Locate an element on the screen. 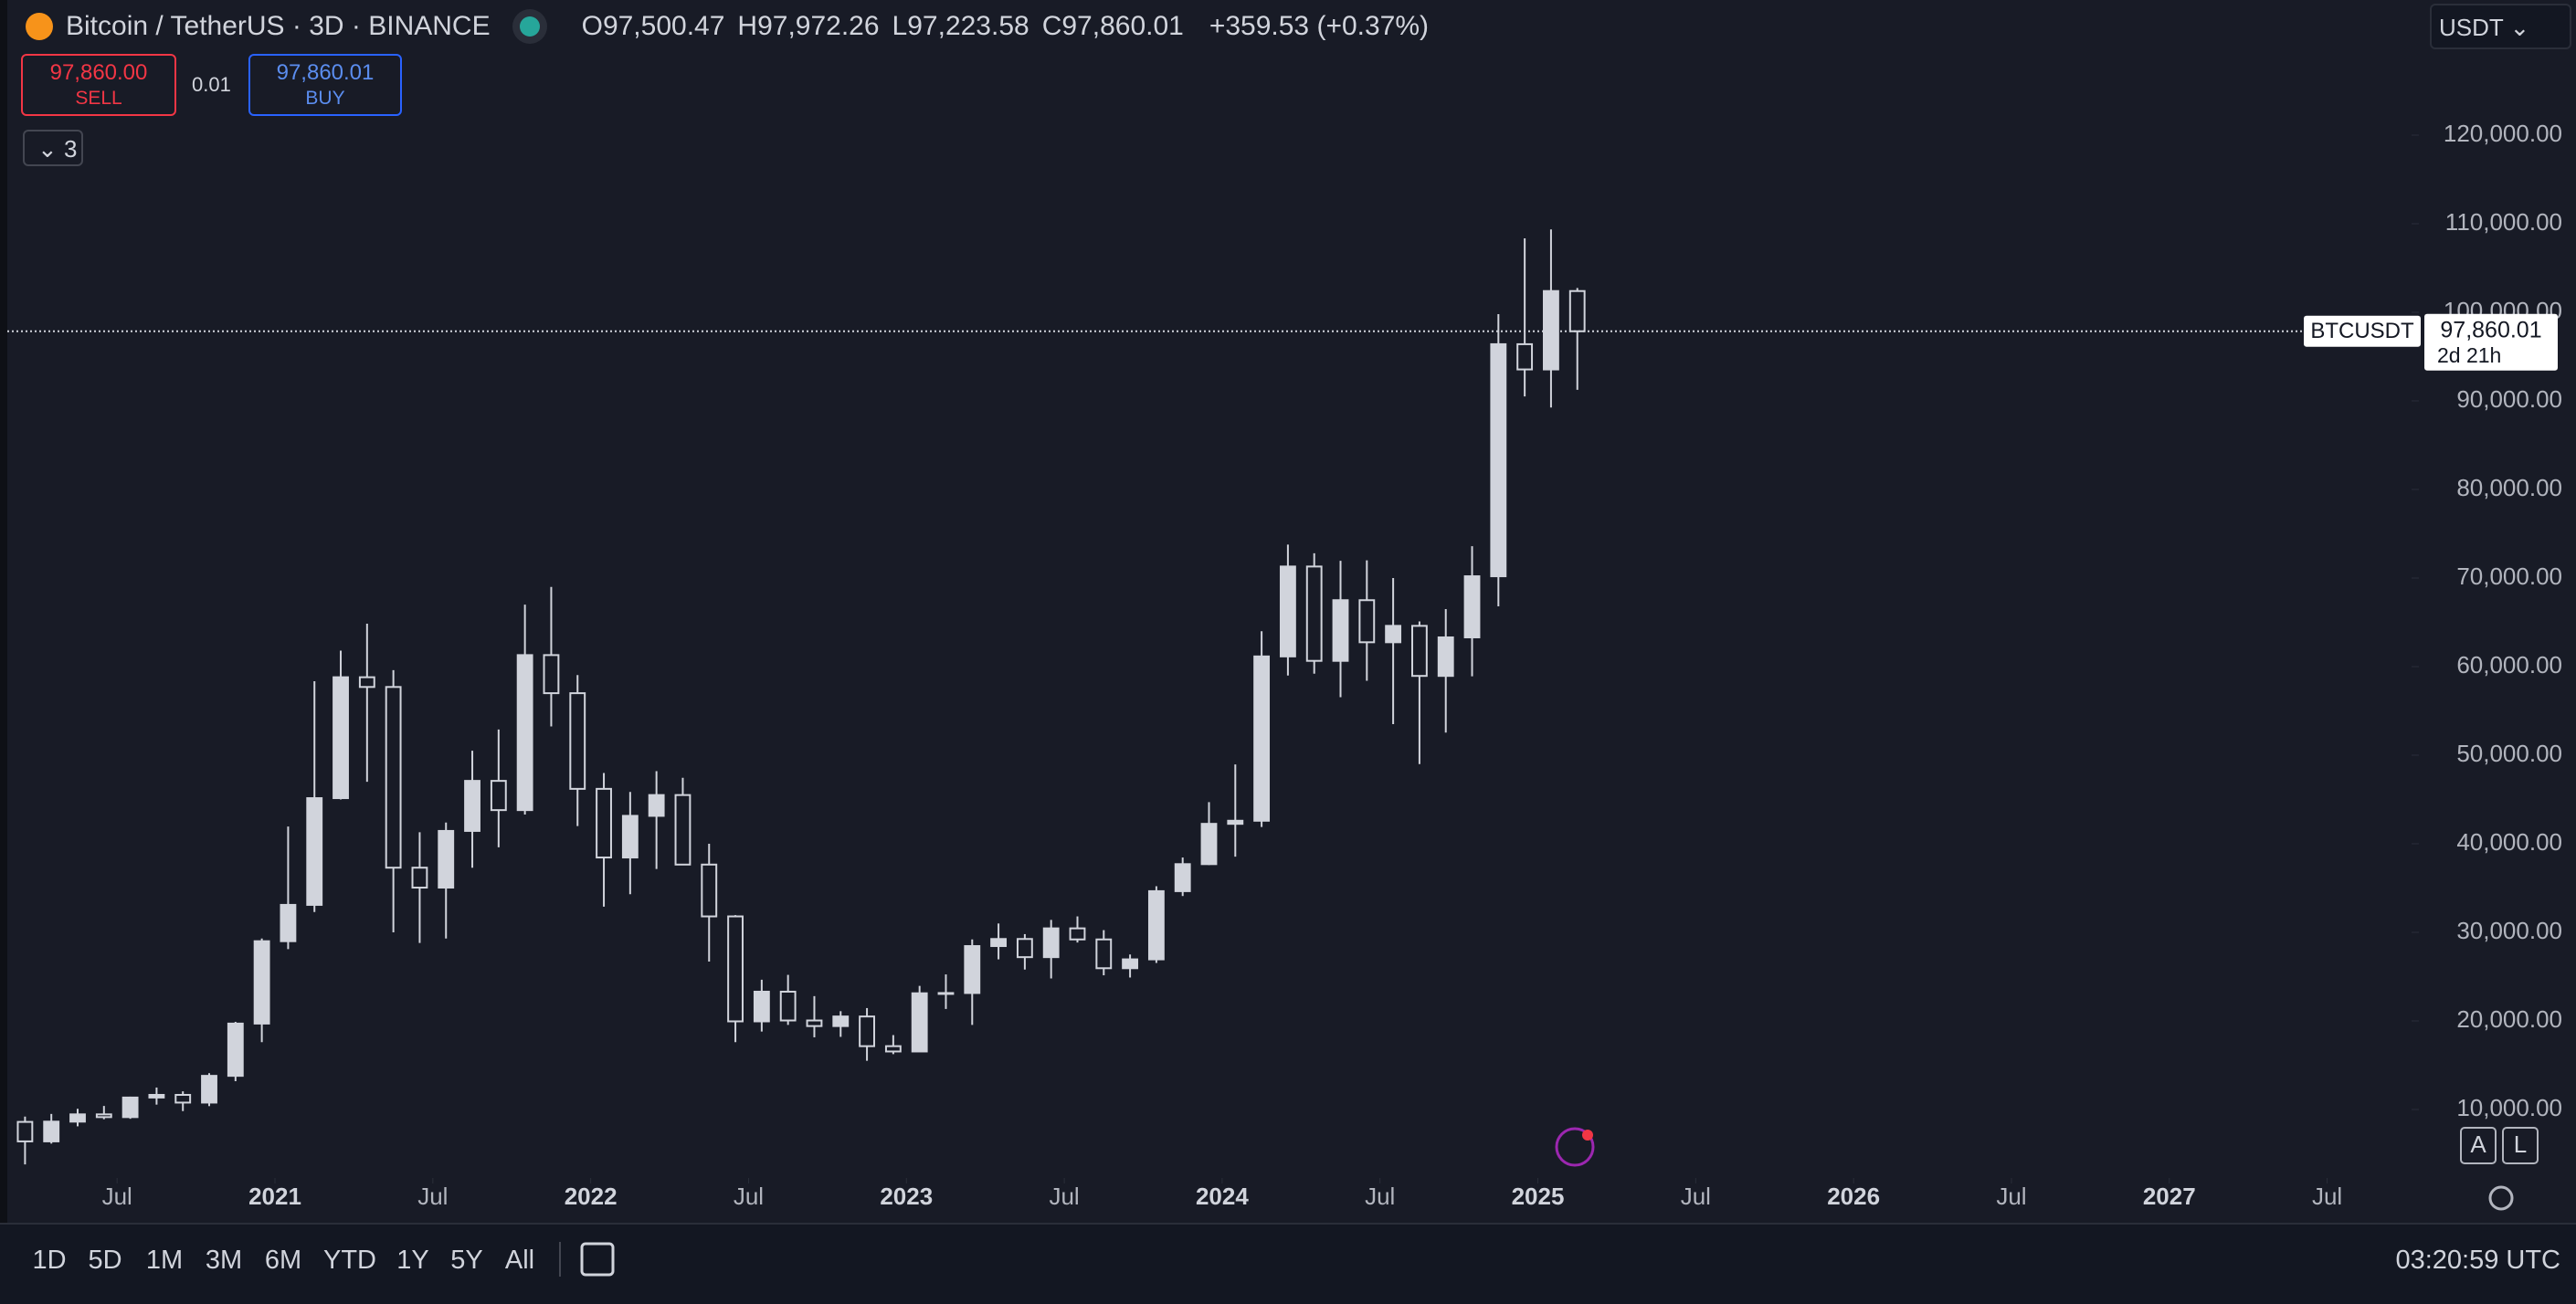  market-status is located at coordinates (529, 26).